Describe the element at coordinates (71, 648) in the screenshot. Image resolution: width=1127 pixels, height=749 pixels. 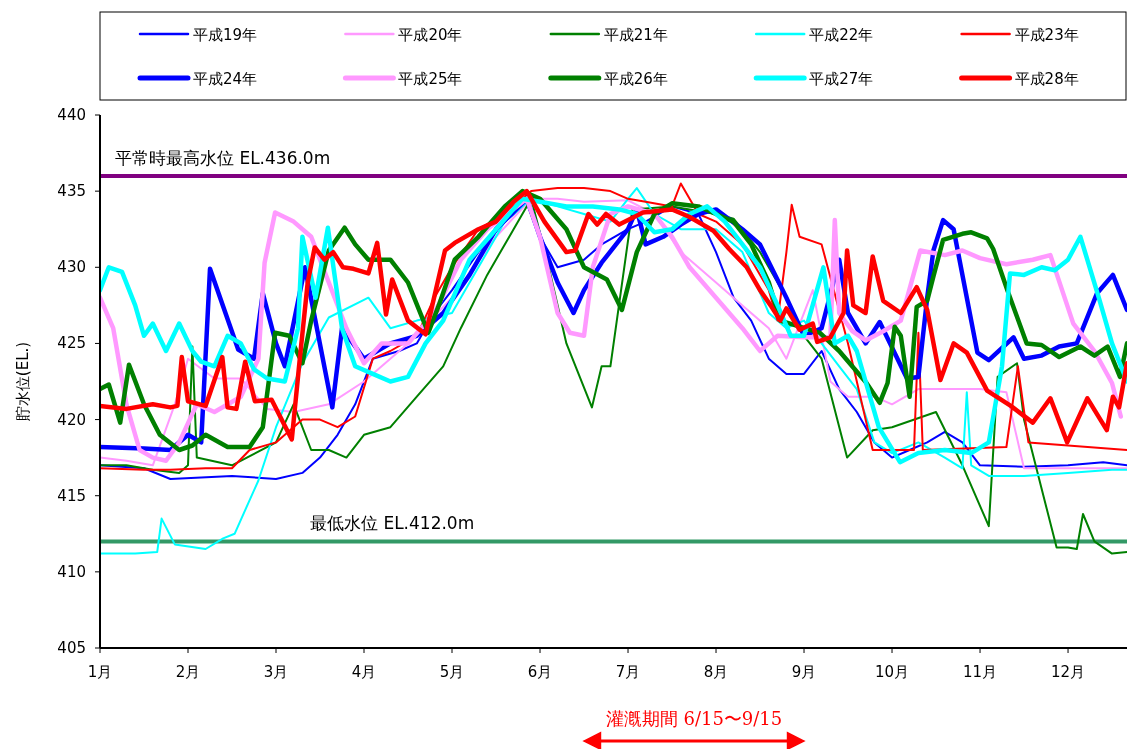
I see `y-tick-label: 405` at that location.